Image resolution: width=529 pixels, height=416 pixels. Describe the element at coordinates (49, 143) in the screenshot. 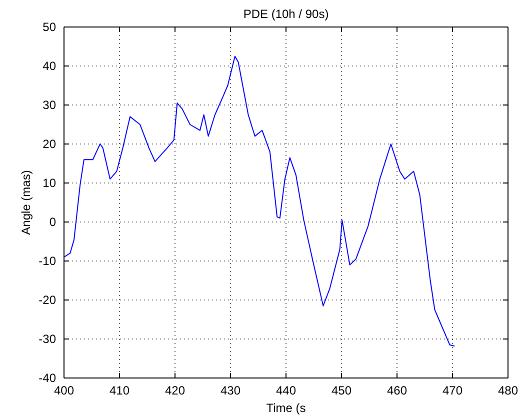

I see `y-tick-label: 20` at that location.